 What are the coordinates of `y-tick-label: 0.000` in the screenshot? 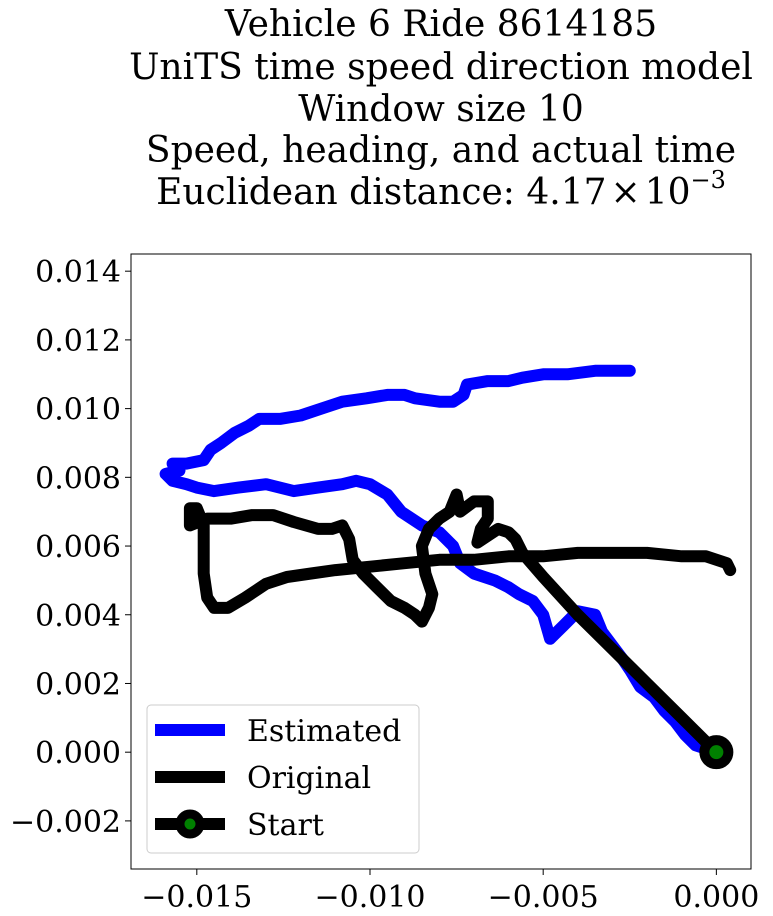 It's located at (78, 753).